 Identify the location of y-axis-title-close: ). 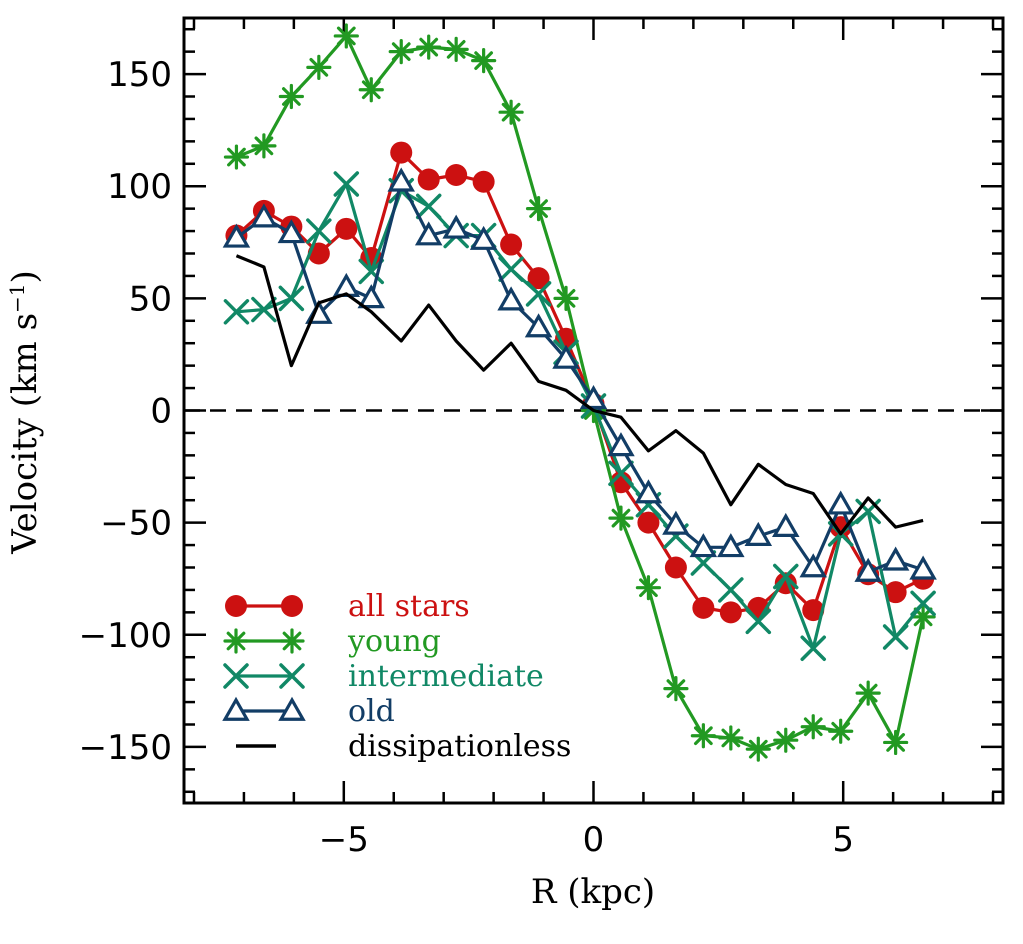
(25, 276).